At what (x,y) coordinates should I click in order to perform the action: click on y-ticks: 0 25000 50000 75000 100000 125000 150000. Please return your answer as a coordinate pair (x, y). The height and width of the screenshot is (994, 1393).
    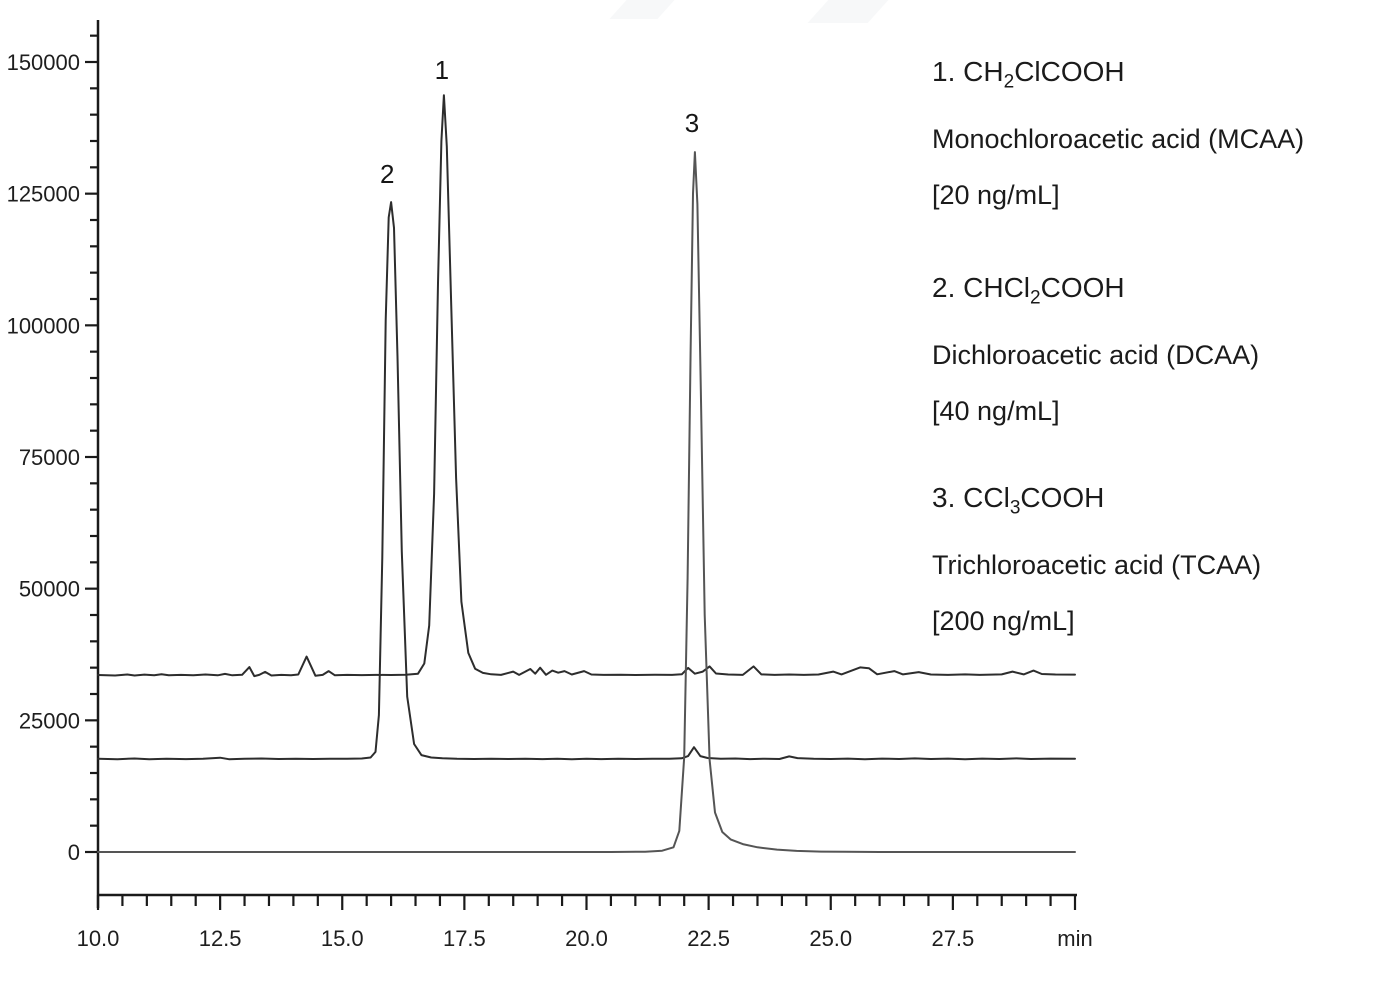
    Looking at the image, I should click on (52, 449).